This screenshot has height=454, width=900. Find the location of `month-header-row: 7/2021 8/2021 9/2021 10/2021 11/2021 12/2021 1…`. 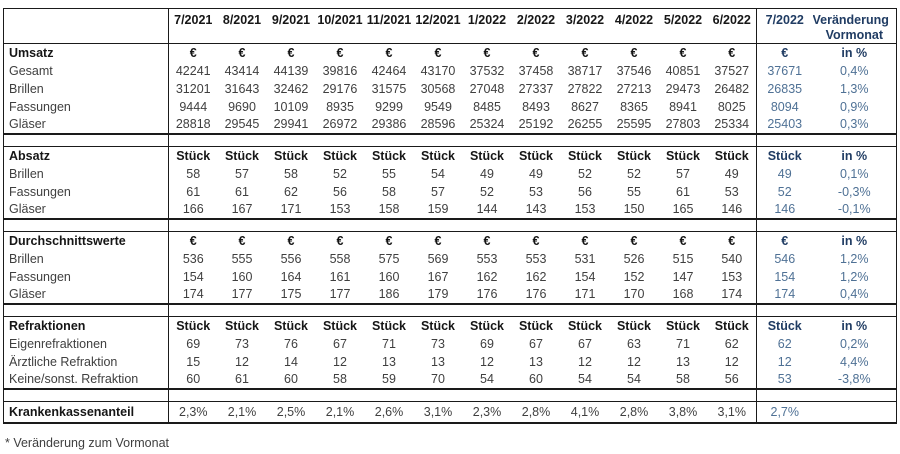

month-header-row: 7/2021 8/2021 9/2021 10/2021 11/2021 12/2021 1… is located at coordinates (450, 26).